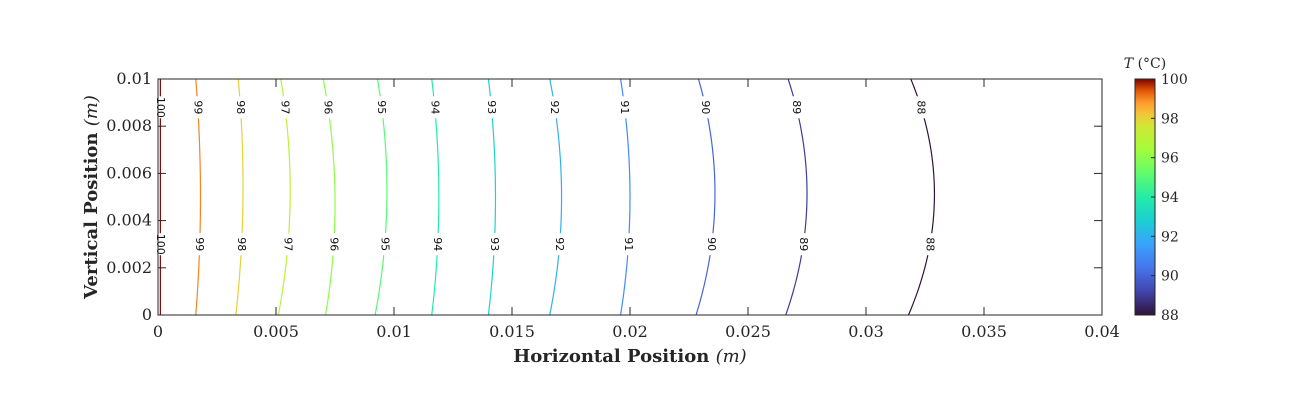 This screenshot has height=409, width=1299. I want to click on contour-label-100-lower: 100, so click(160, 244).